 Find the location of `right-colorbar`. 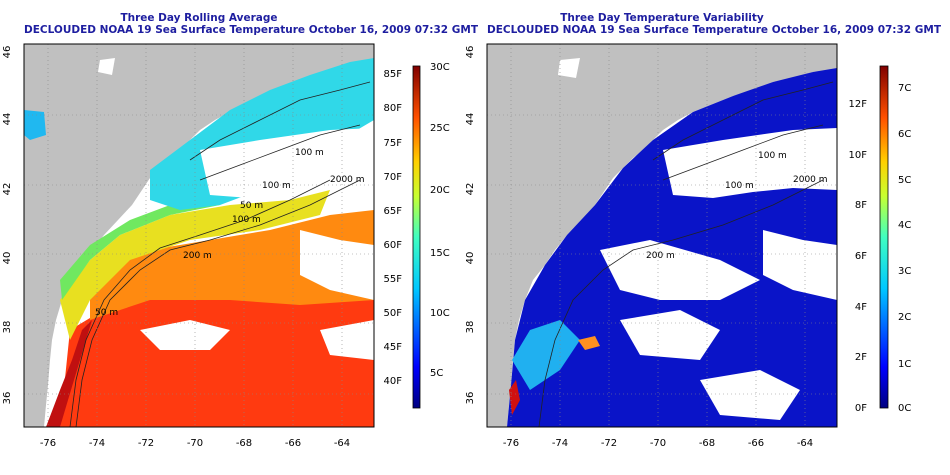

right-colorbar is located at coordinates (884, 237).